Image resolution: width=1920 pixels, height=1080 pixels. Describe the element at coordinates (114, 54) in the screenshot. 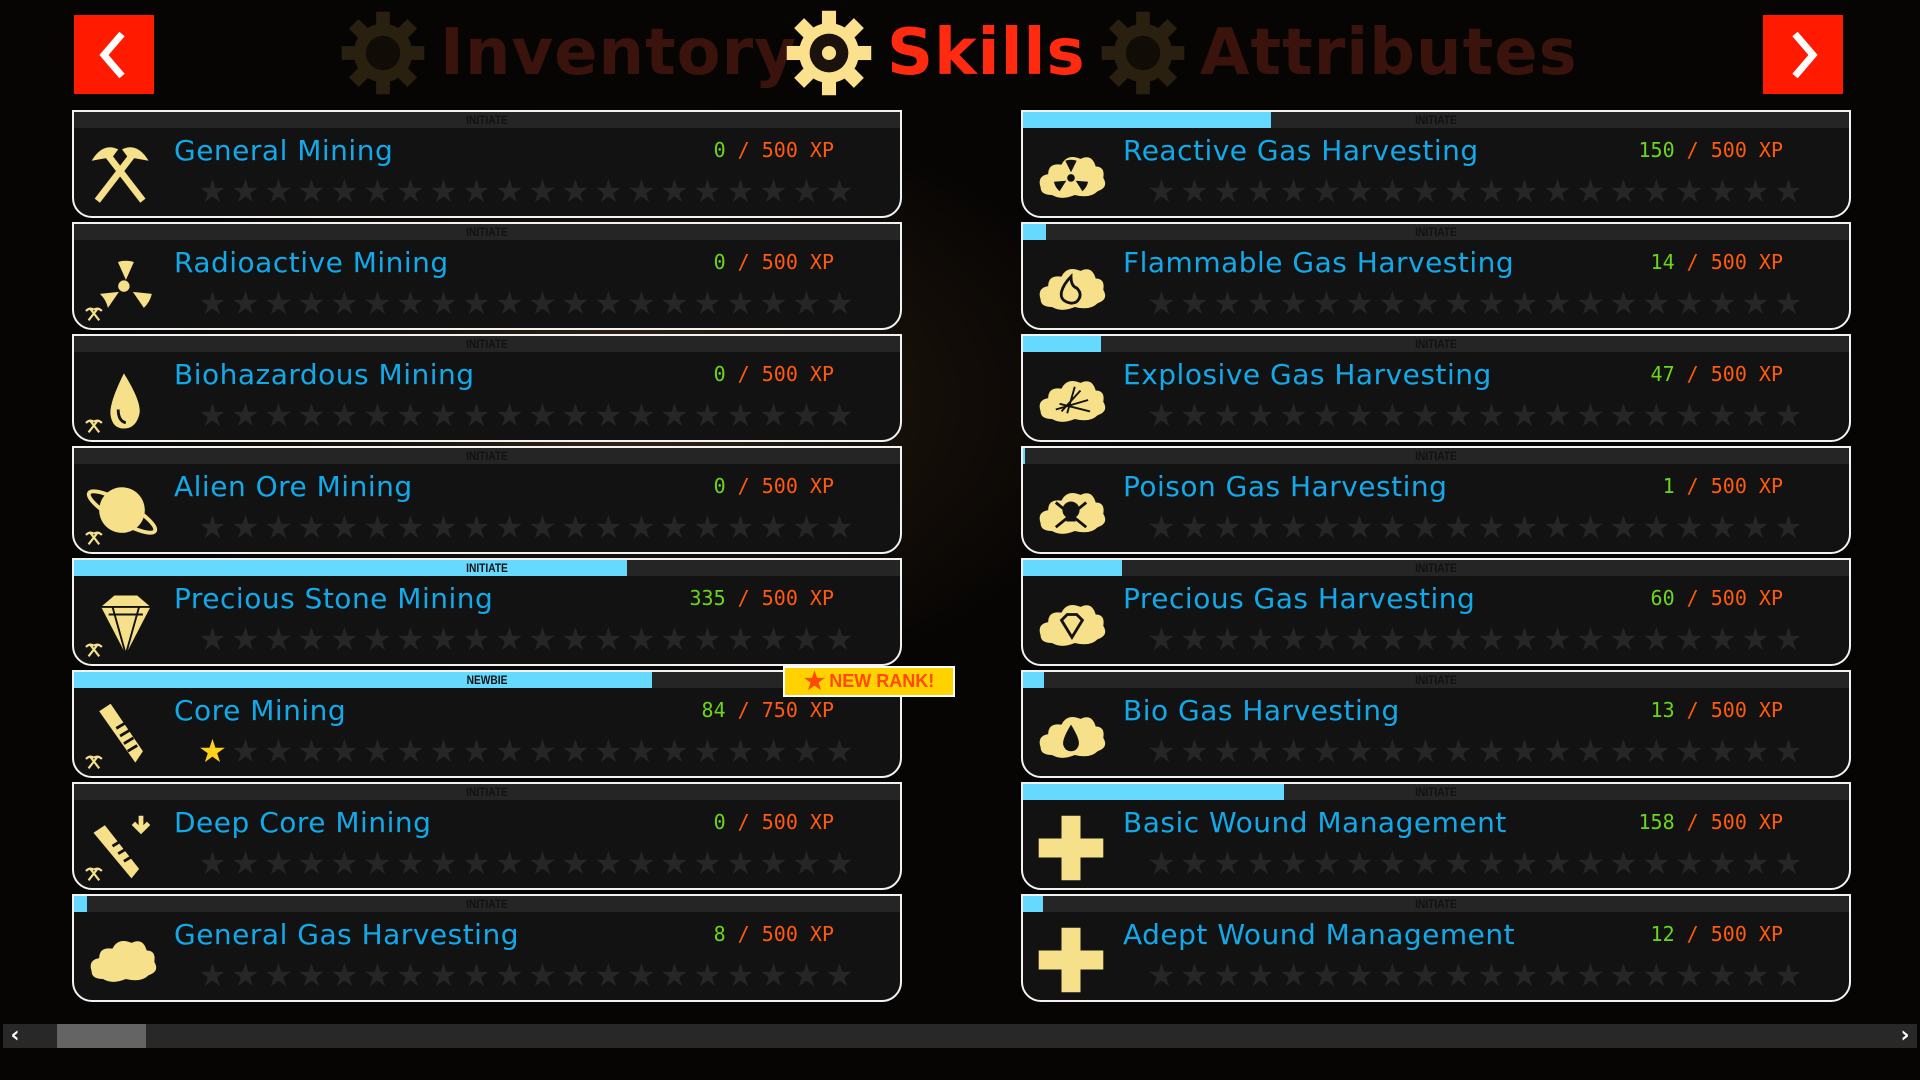

I see `previous-page-button` at that location.